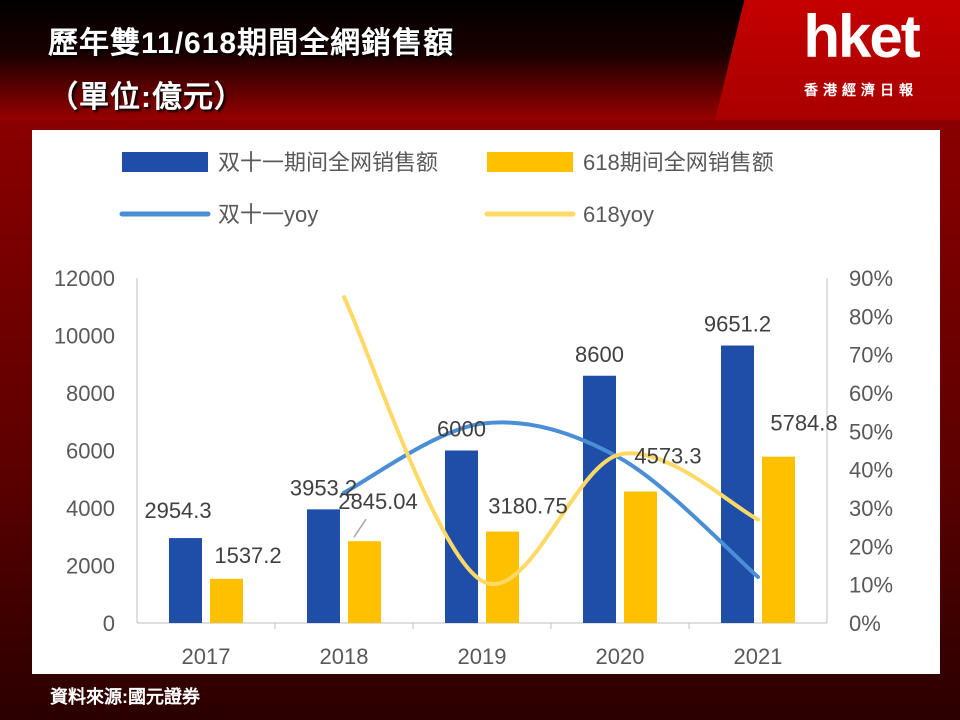 The image size is (960, 720). What do you see at coordinates (90, 508) in the screenshot?
I see `y-tick-label: 4000` at bounding box center [90, 508].